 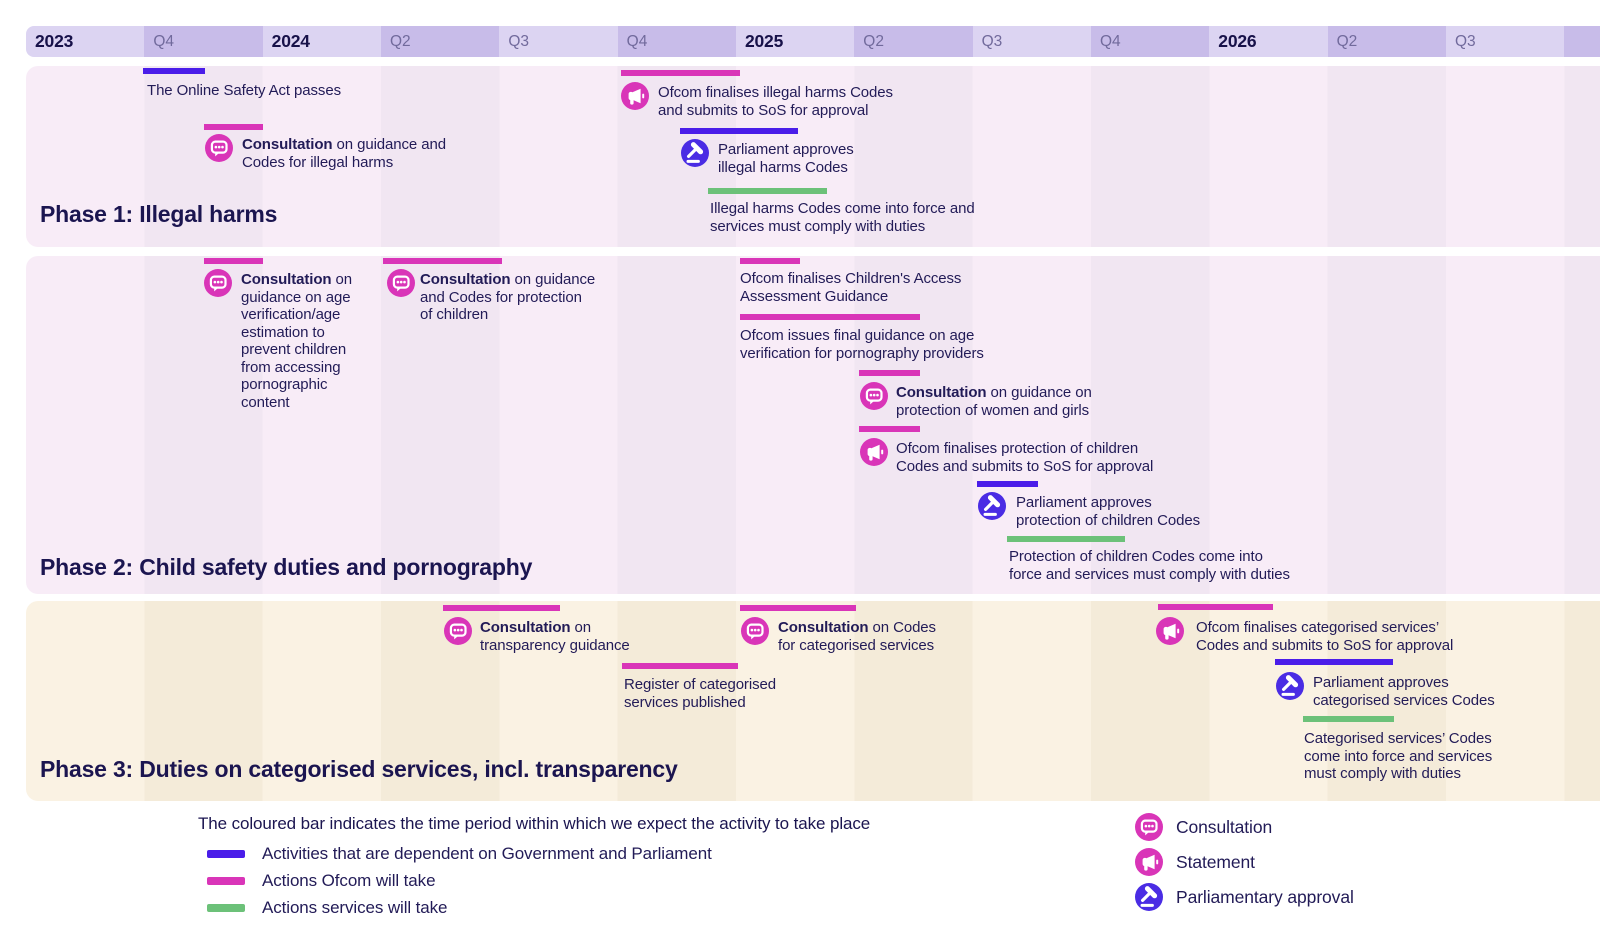 What do you see at coordinates (355, 907) in the screenshot?
I see `legend-label: Actions services will take` at bounding box center [355, 907].